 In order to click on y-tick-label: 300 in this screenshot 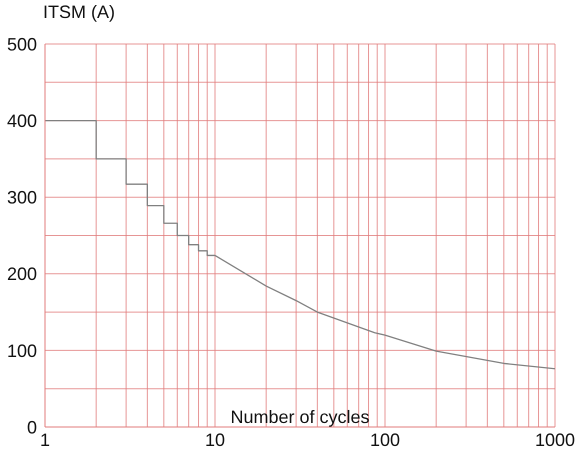, I will do `click(21, 198)`.